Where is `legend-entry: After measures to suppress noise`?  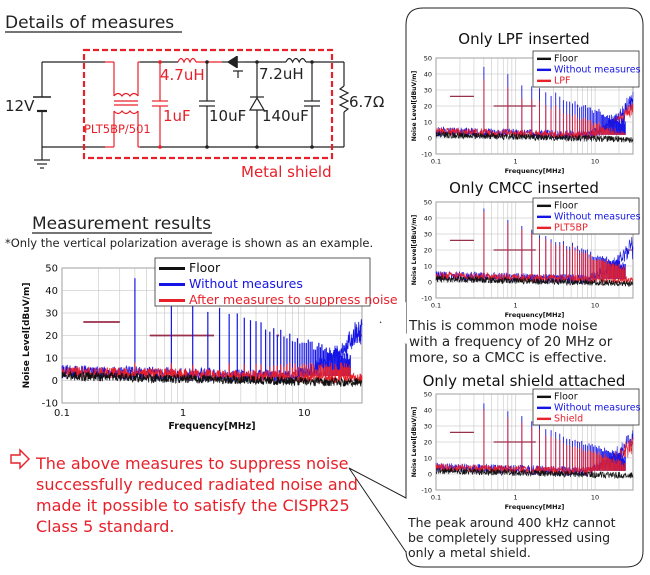 legend-entry: After measures to suppress noise is located at coordinates (293, 299).